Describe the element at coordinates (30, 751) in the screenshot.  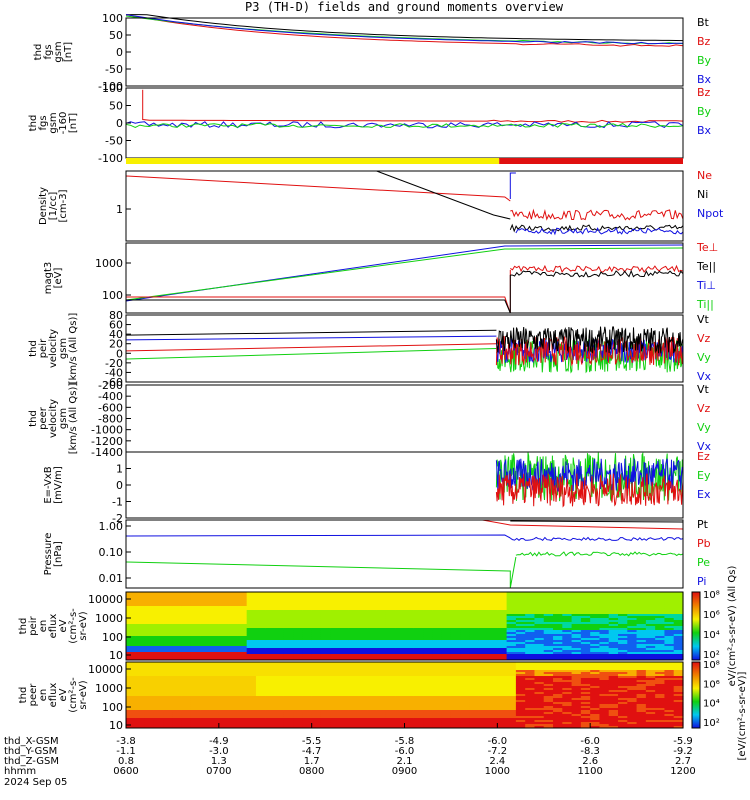
I see `x-row-label-1: thd_Y-GSM` at that location.